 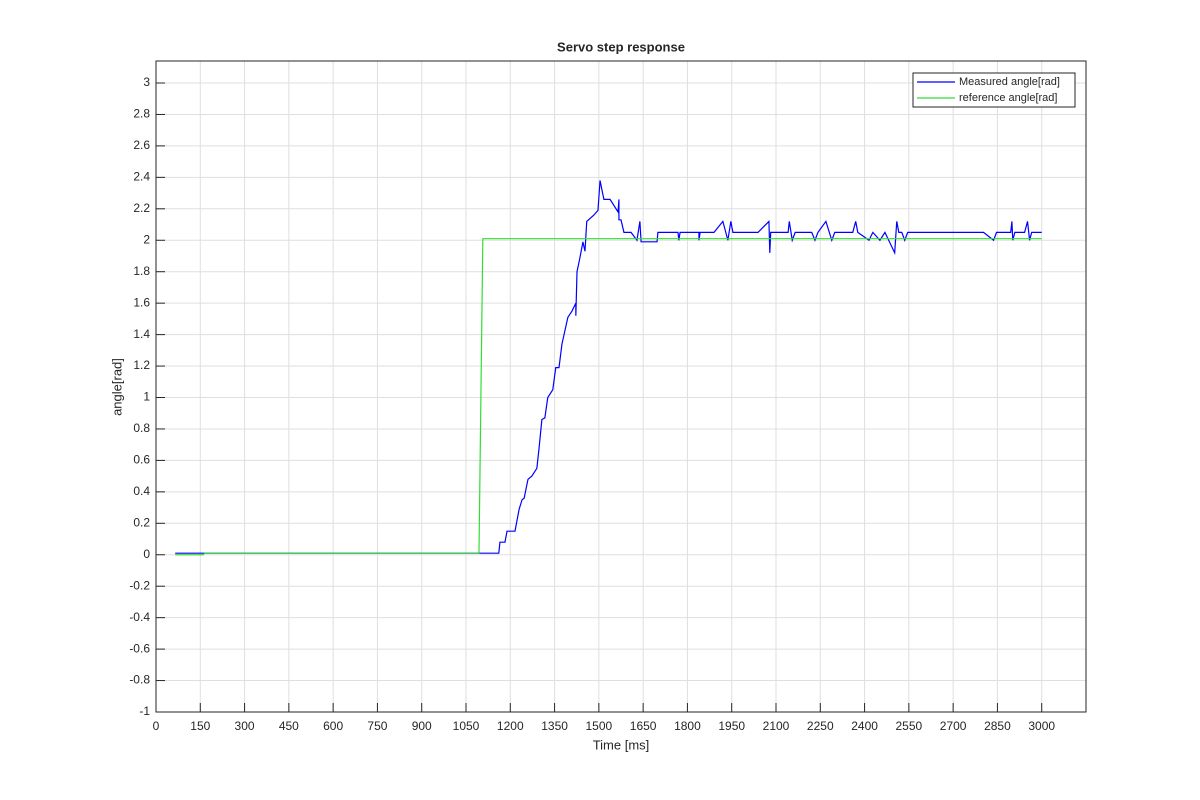 I want to click on x-tick-label: 900, so click(x=422, y=726).